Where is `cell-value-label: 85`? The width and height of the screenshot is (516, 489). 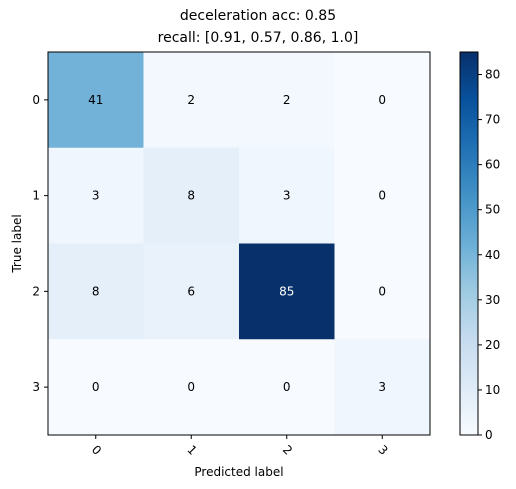 cell-value-label: 85 is located at coordinates (286, 291).